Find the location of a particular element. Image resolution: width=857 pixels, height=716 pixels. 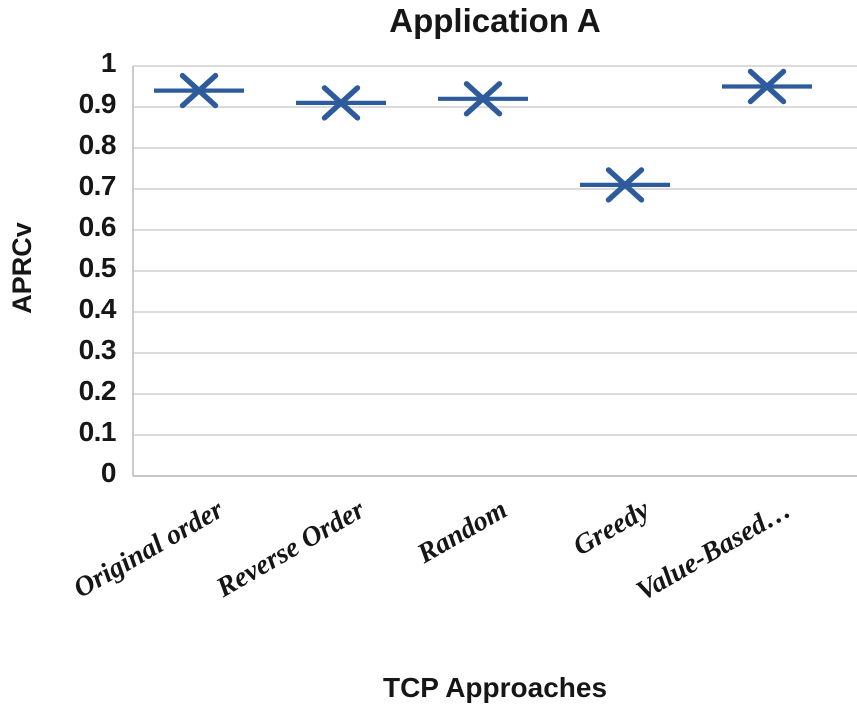

y-tick-label: 0.5 is located at coordinates (97, 267).